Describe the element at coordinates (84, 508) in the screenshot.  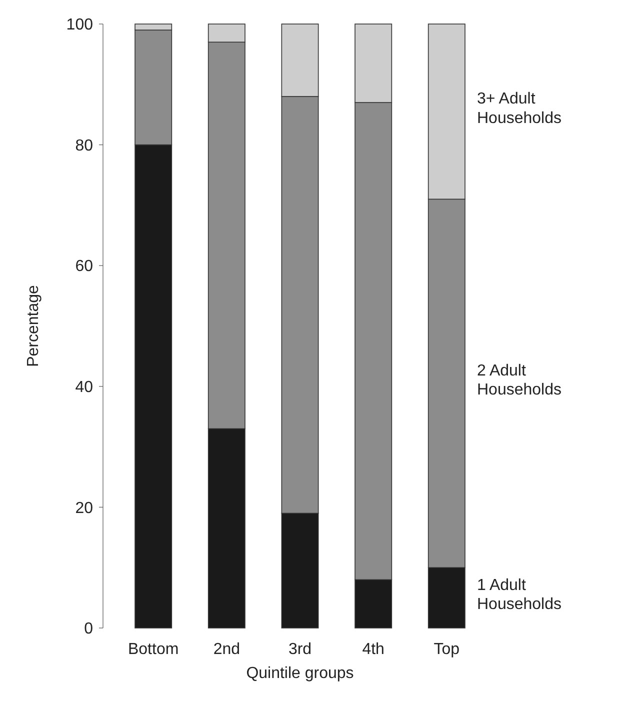
I see `y-tick-label: 20` at that location.